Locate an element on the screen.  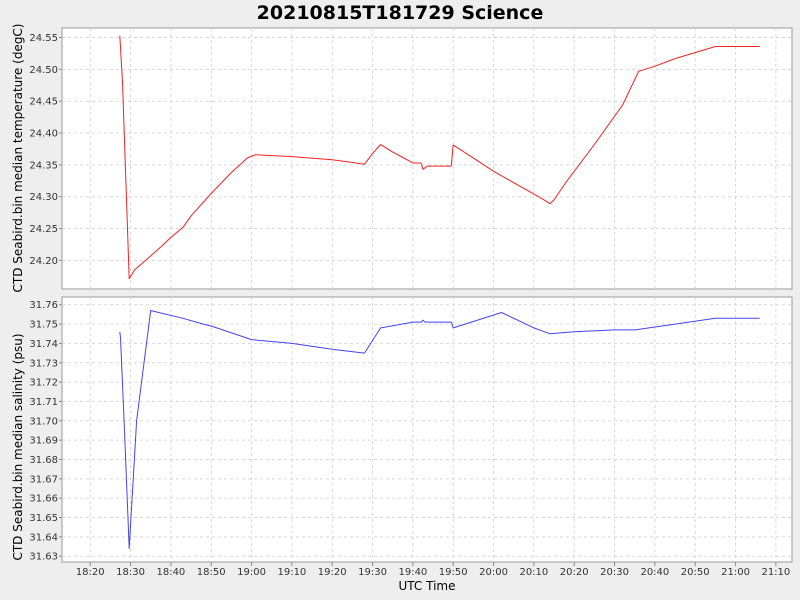
x-tick-label: 20:40 is located at coordinates (654, 572).